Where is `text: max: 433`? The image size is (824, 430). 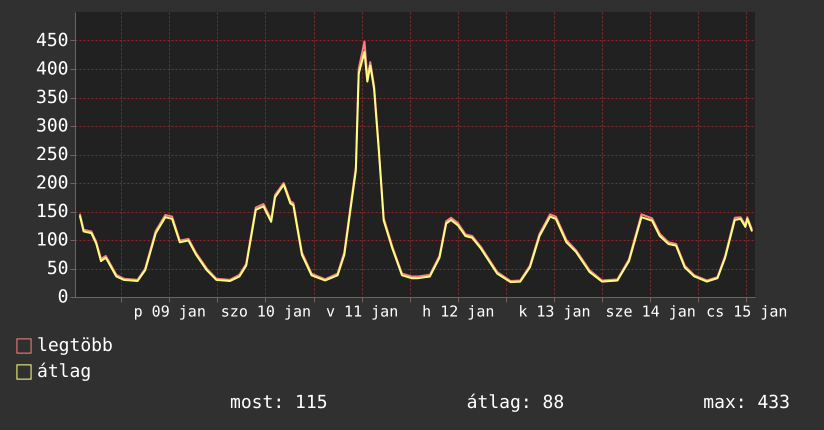 text: max: 433 is located at coordinates (746, 402).